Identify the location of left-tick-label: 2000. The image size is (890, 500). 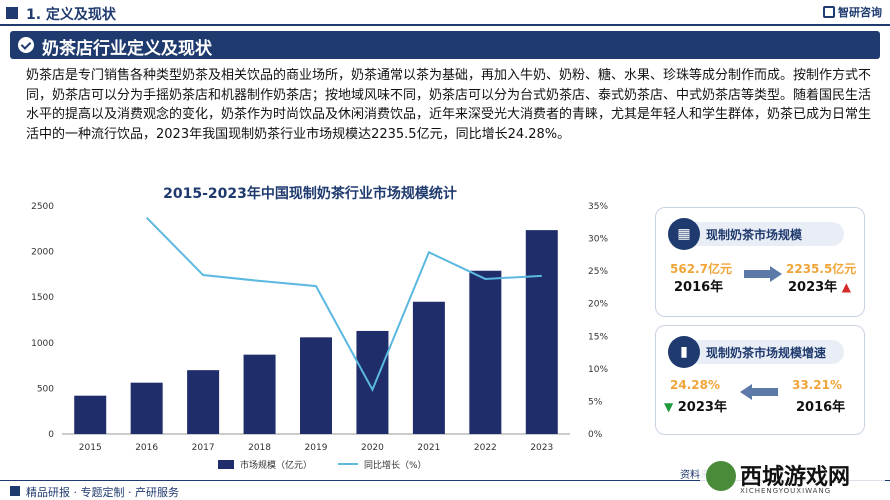
(42, 253).